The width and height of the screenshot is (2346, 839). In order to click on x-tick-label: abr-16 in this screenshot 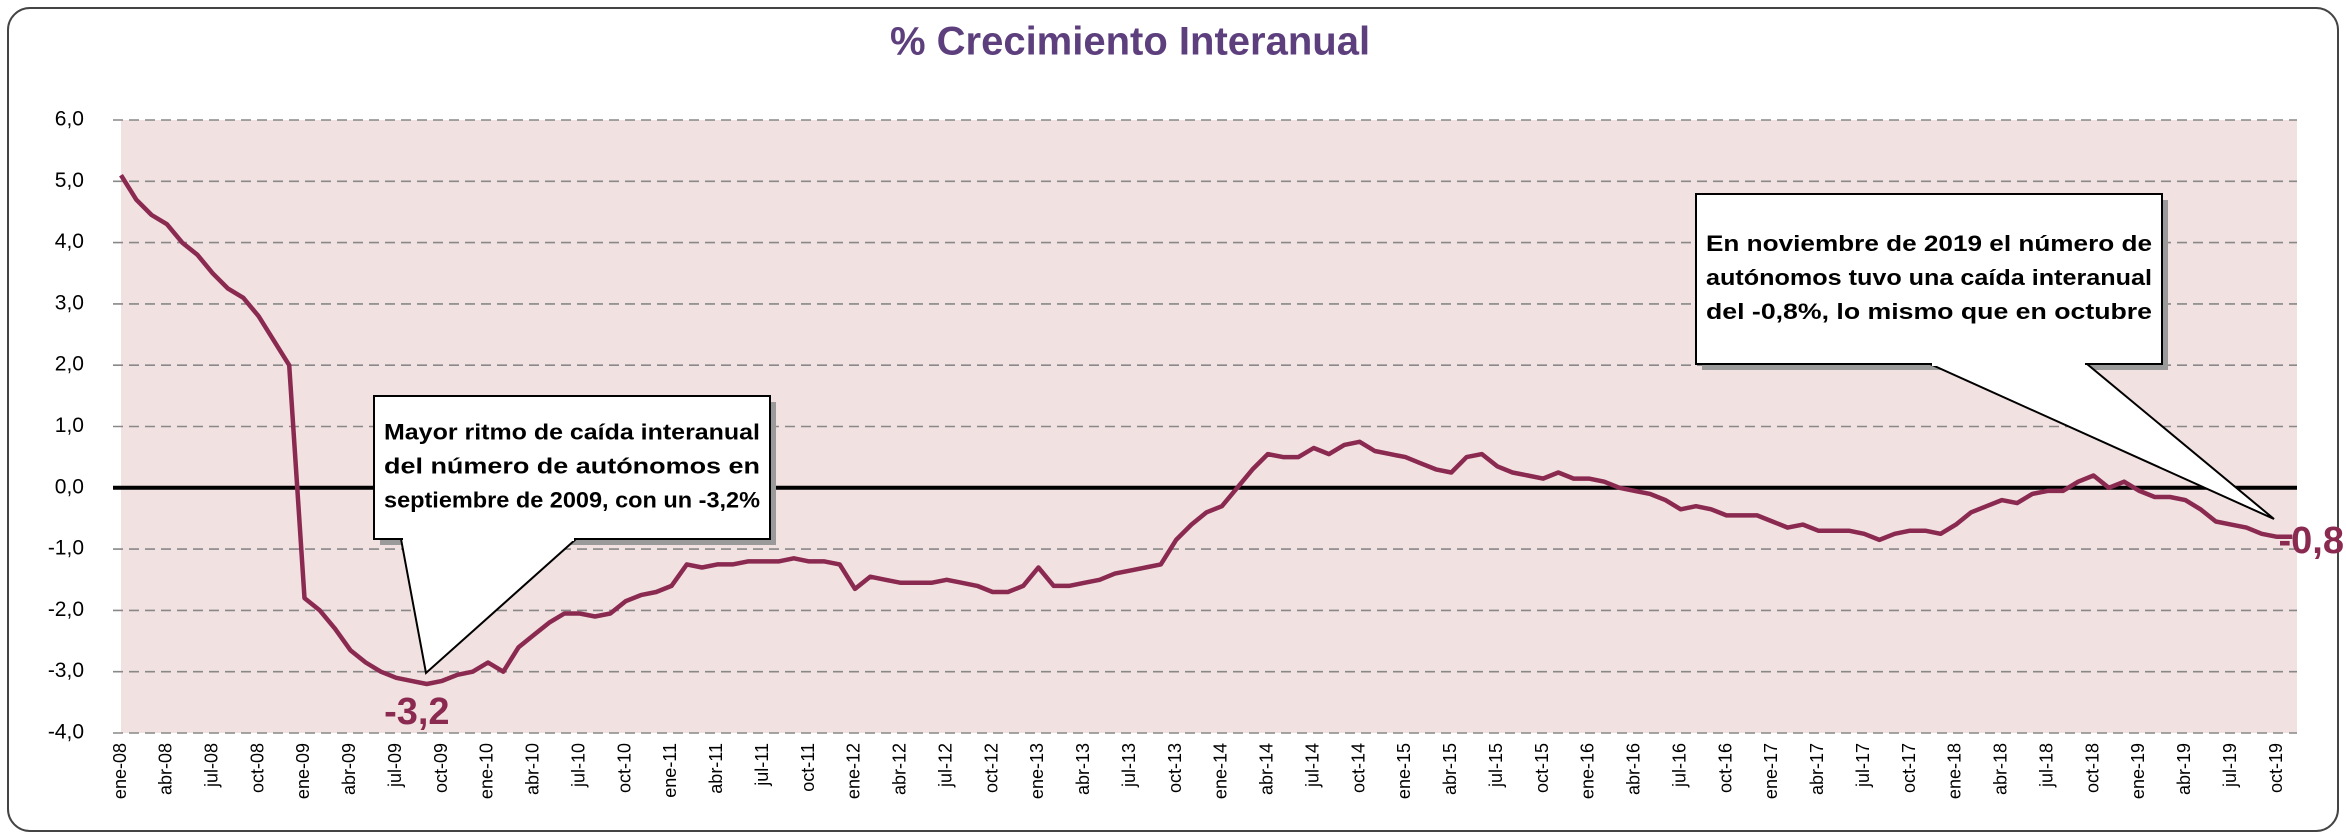, I will do `click(1634, 769)`.